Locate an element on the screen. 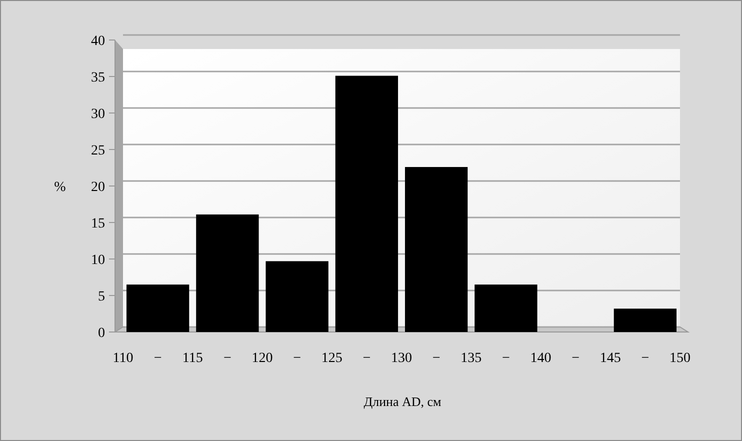 This screenshot has width=742, height=441. y-tick-label: 40 is located at coordinates (98, 41).